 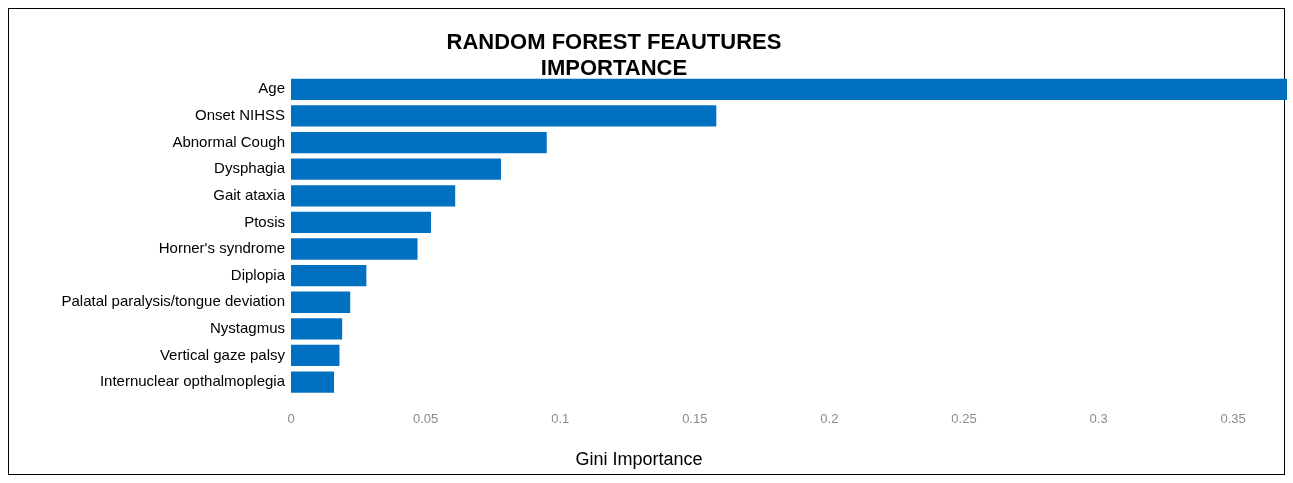 I want to click on x-tick-label: 0.2, so click(x=829, y=418).